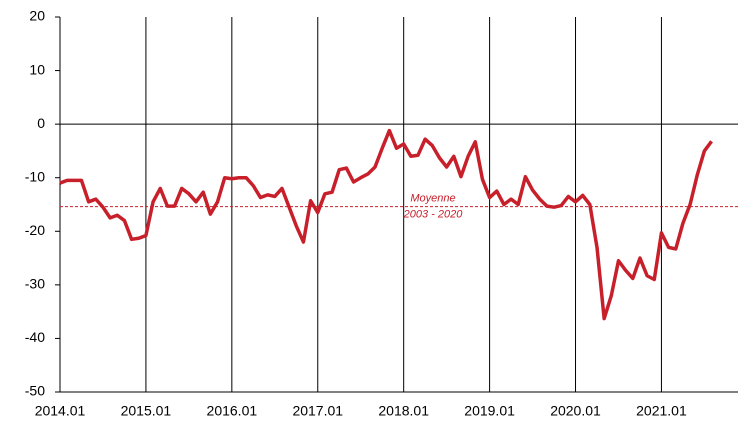 This screenshot has width=751, height=443. What do you see at coordinates (661, 411) in the screenshot?
I see `x-tick-label: 2021.01` at bounding box center [661, 411].